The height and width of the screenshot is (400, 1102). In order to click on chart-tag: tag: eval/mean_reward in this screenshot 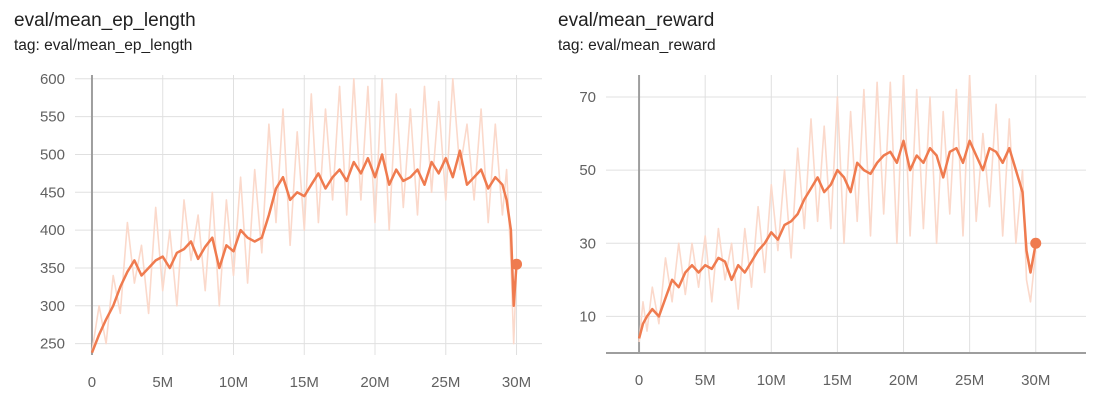, I will do `click(637, 45)`.